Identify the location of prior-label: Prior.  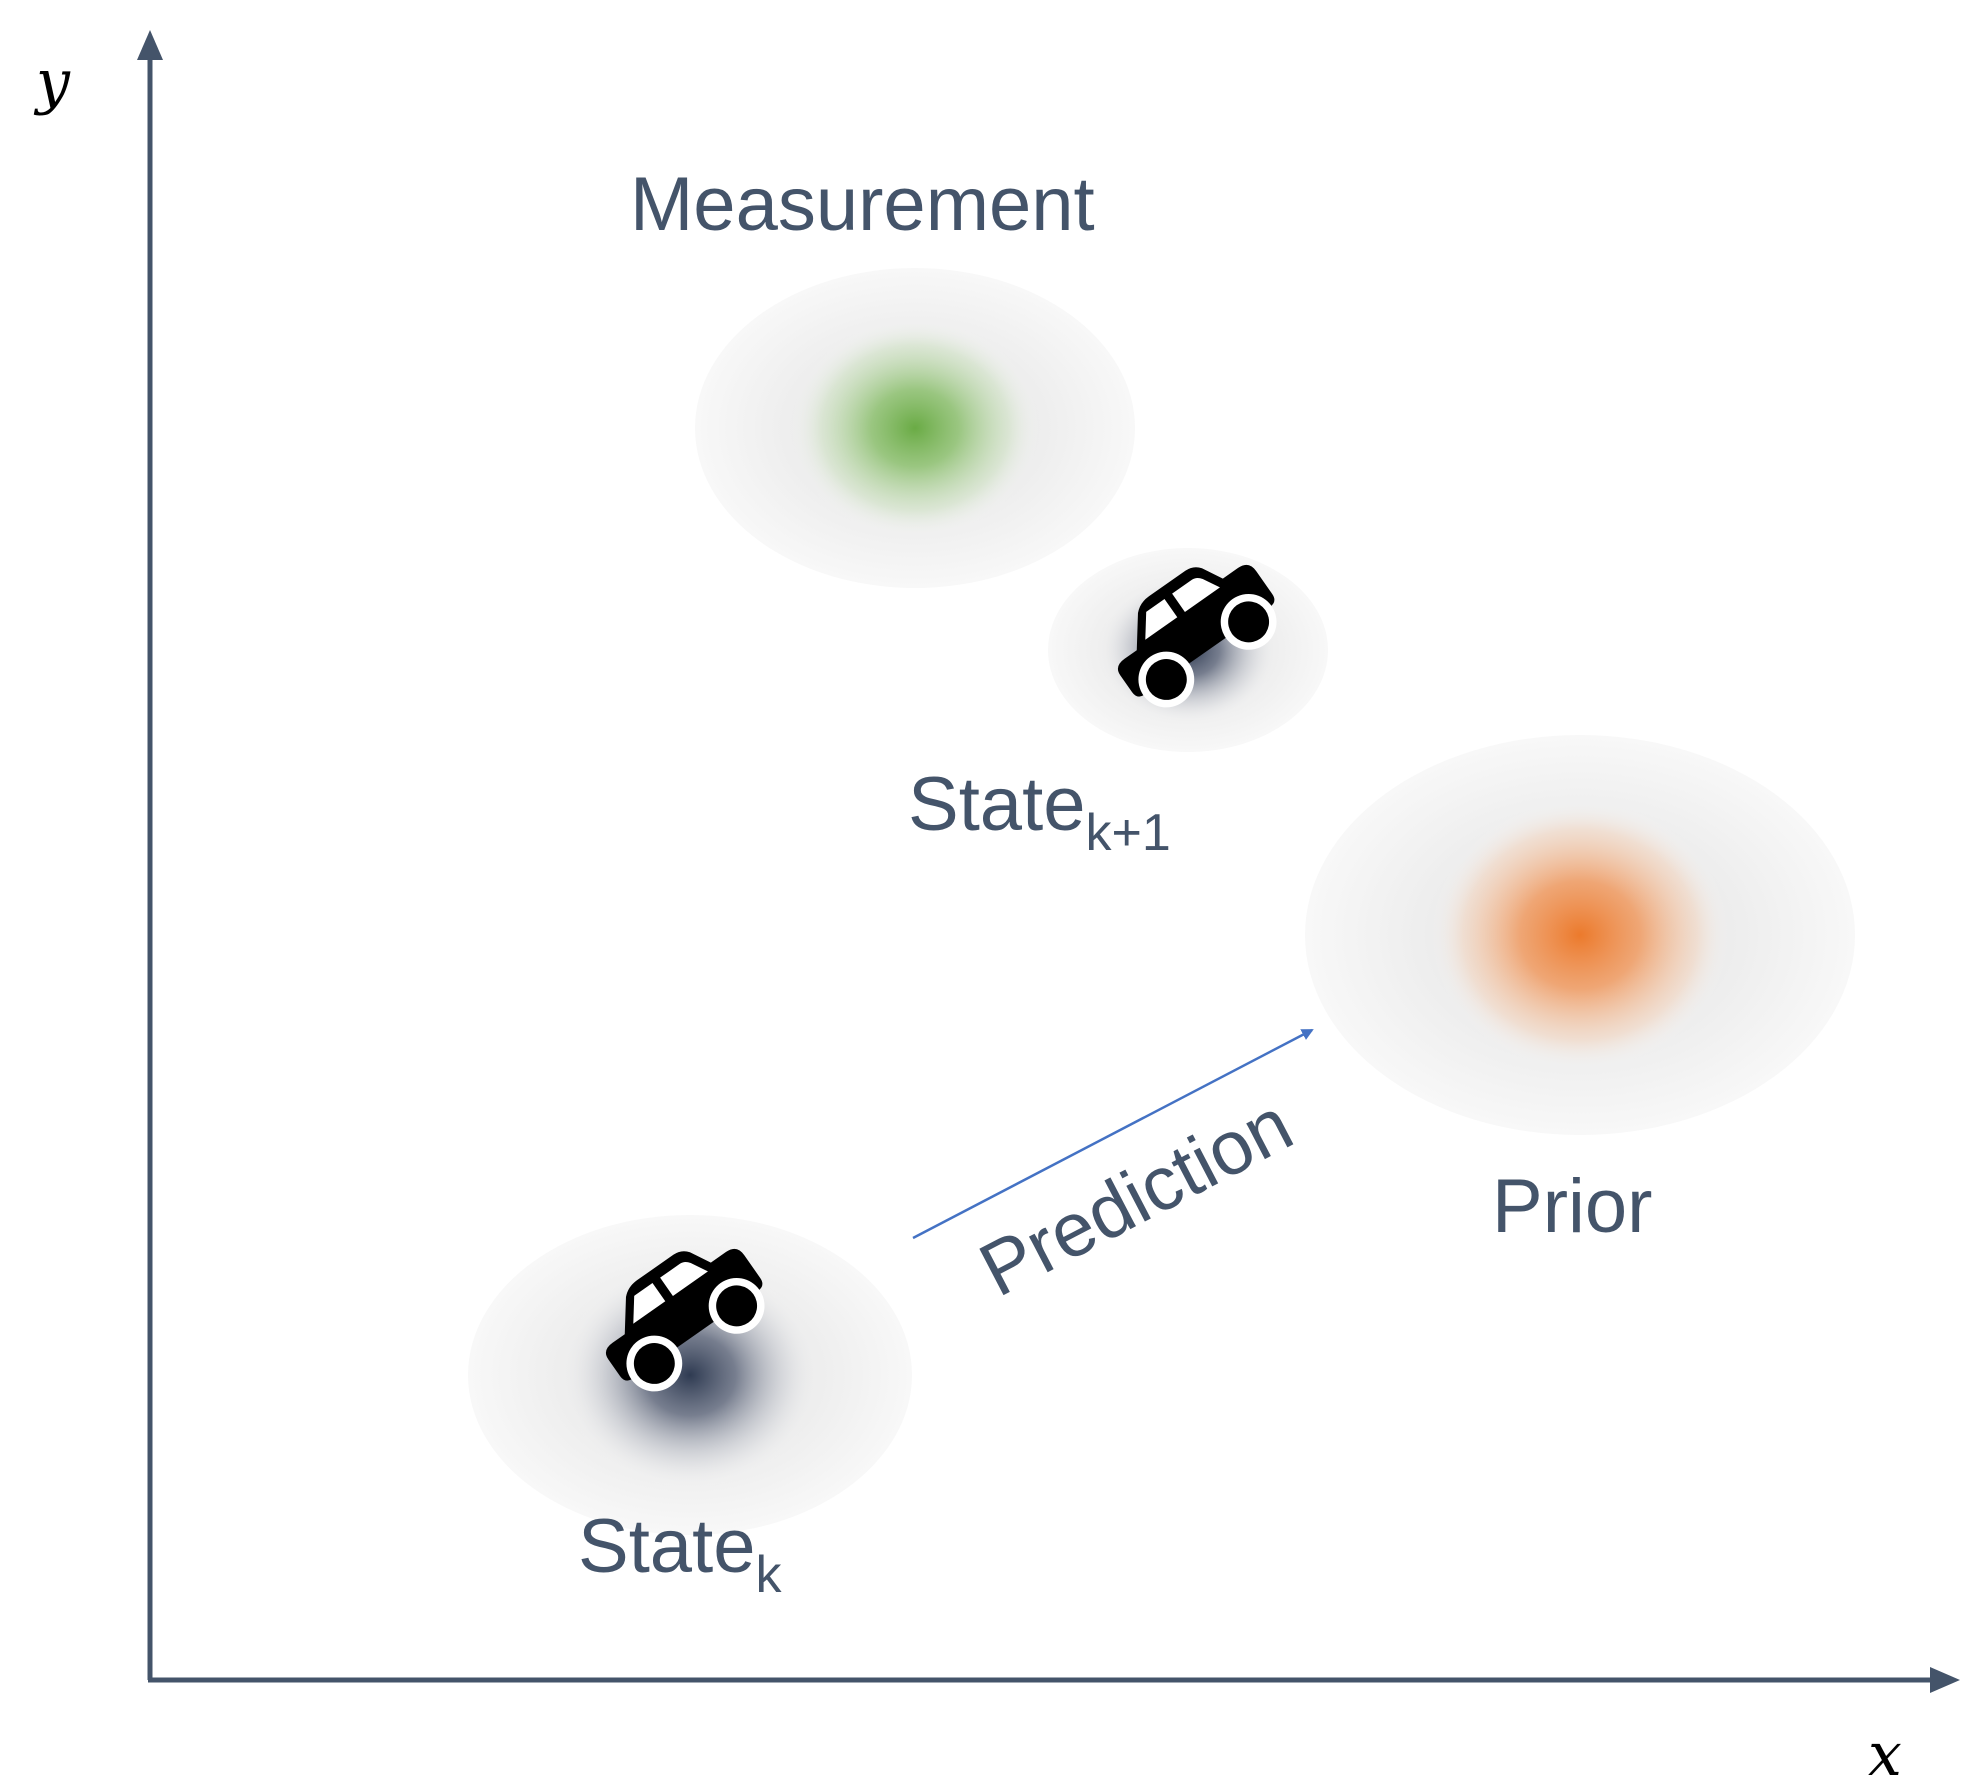
(1572, 1206).